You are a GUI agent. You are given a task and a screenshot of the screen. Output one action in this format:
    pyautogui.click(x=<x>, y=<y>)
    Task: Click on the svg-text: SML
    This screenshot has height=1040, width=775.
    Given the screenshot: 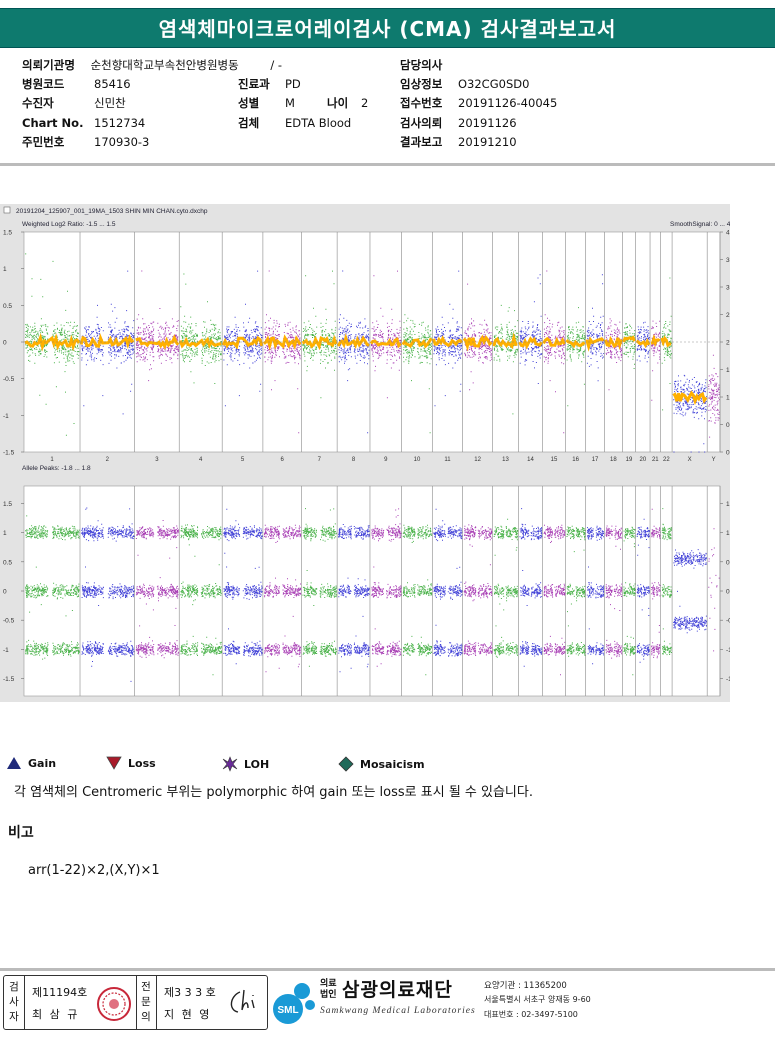 What is the action you would take?
    pyautogui.click(x=287, y=1010)
    